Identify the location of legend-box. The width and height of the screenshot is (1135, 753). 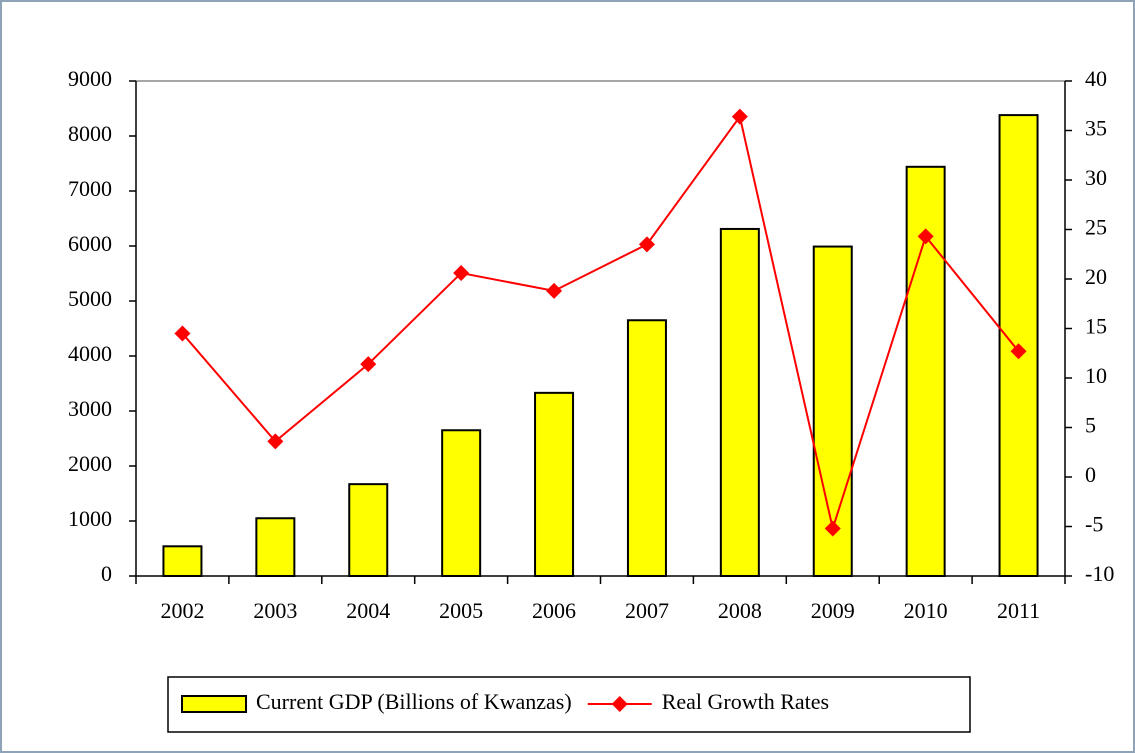
(569, 704).